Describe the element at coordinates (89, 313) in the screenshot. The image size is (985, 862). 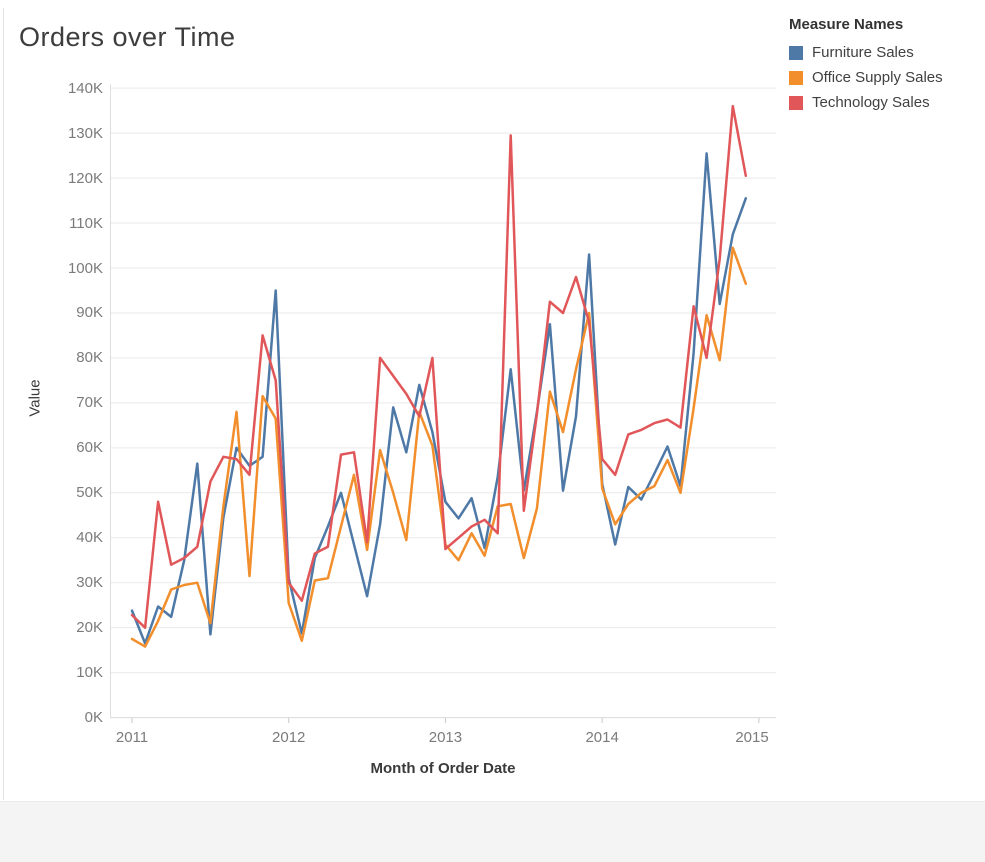
I see `y-tick-label: 90K` at that location.